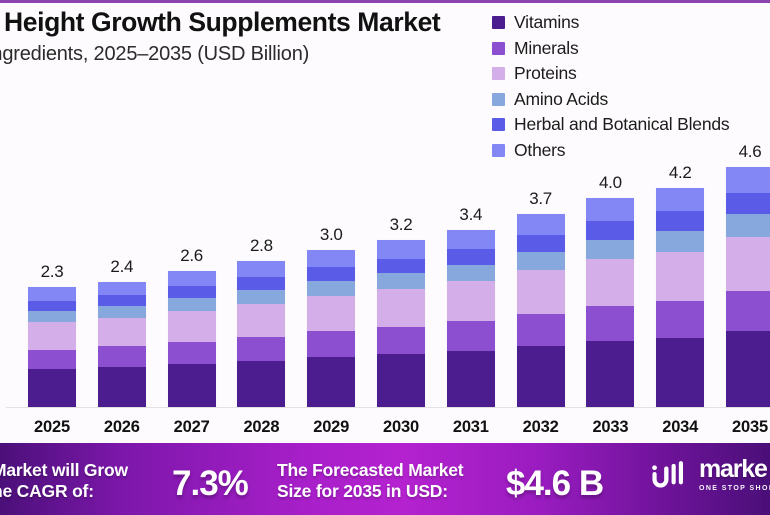 The image size is (770, 515). I want to click on bar-value-label: 3.4, so click(471, 214).